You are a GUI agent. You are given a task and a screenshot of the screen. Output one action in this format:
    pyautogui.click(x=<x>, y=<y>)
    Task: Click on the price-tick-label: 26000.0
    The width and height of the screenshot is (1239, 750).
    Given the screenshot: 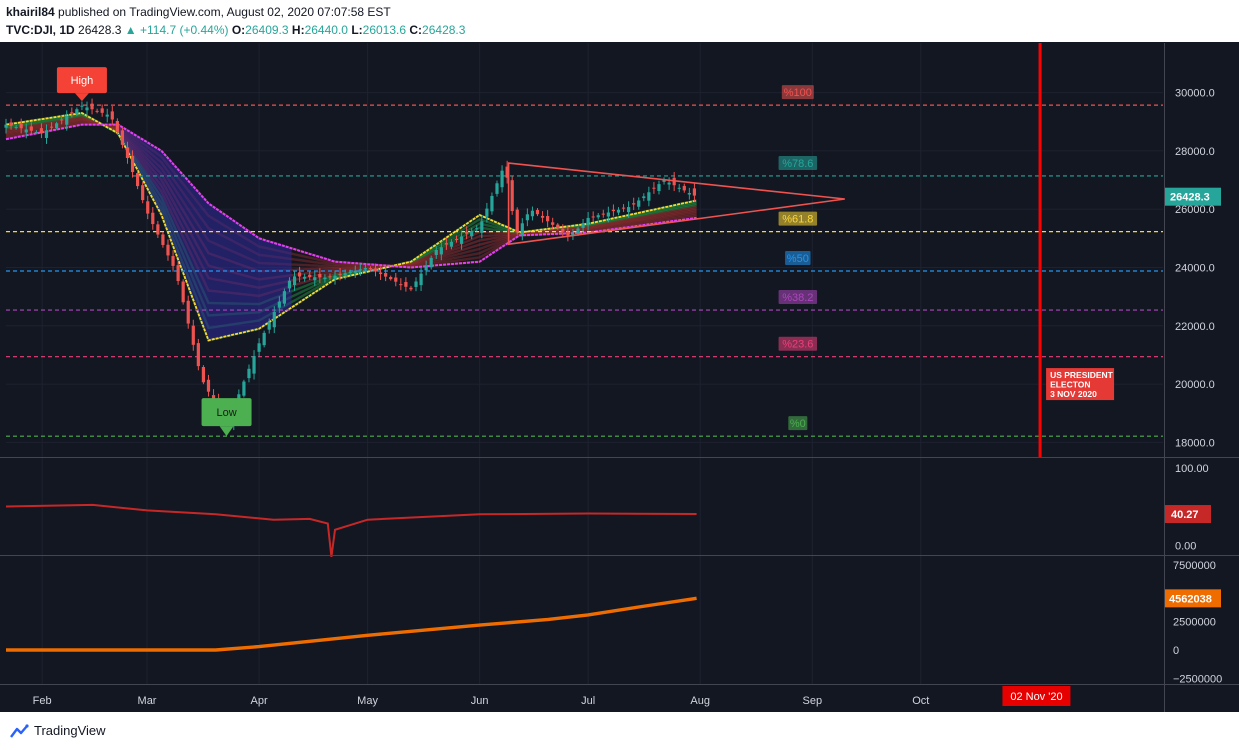 What is the action you would take?
    pyautogui.click(x=1195, y=210)
    